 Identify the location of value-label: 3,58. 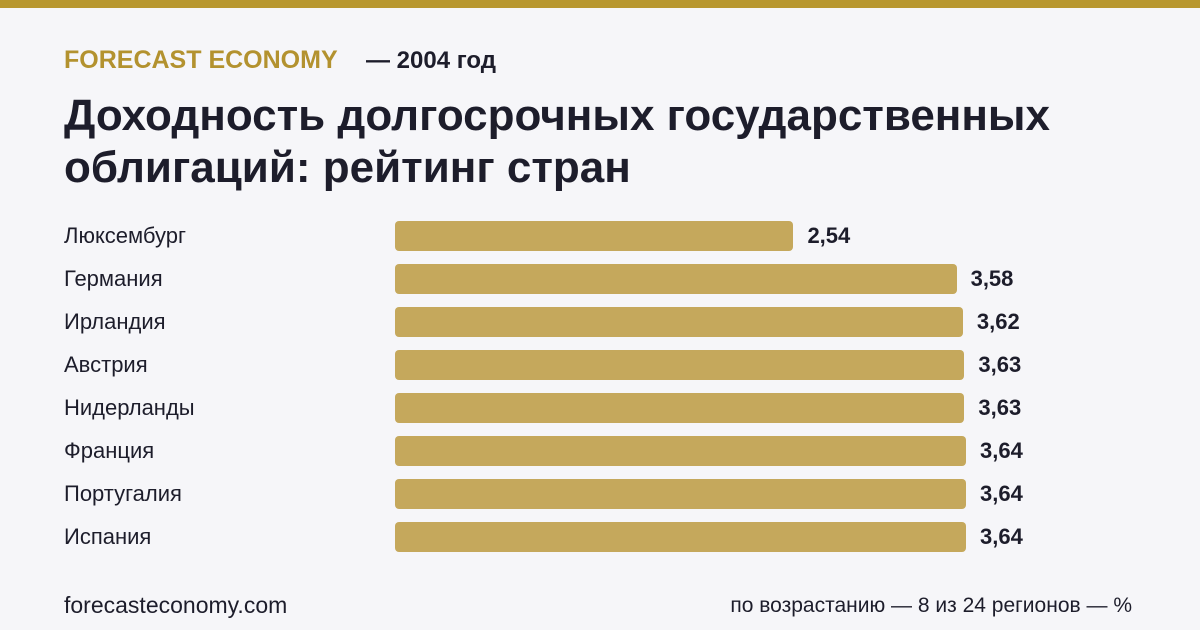
(992, 278).